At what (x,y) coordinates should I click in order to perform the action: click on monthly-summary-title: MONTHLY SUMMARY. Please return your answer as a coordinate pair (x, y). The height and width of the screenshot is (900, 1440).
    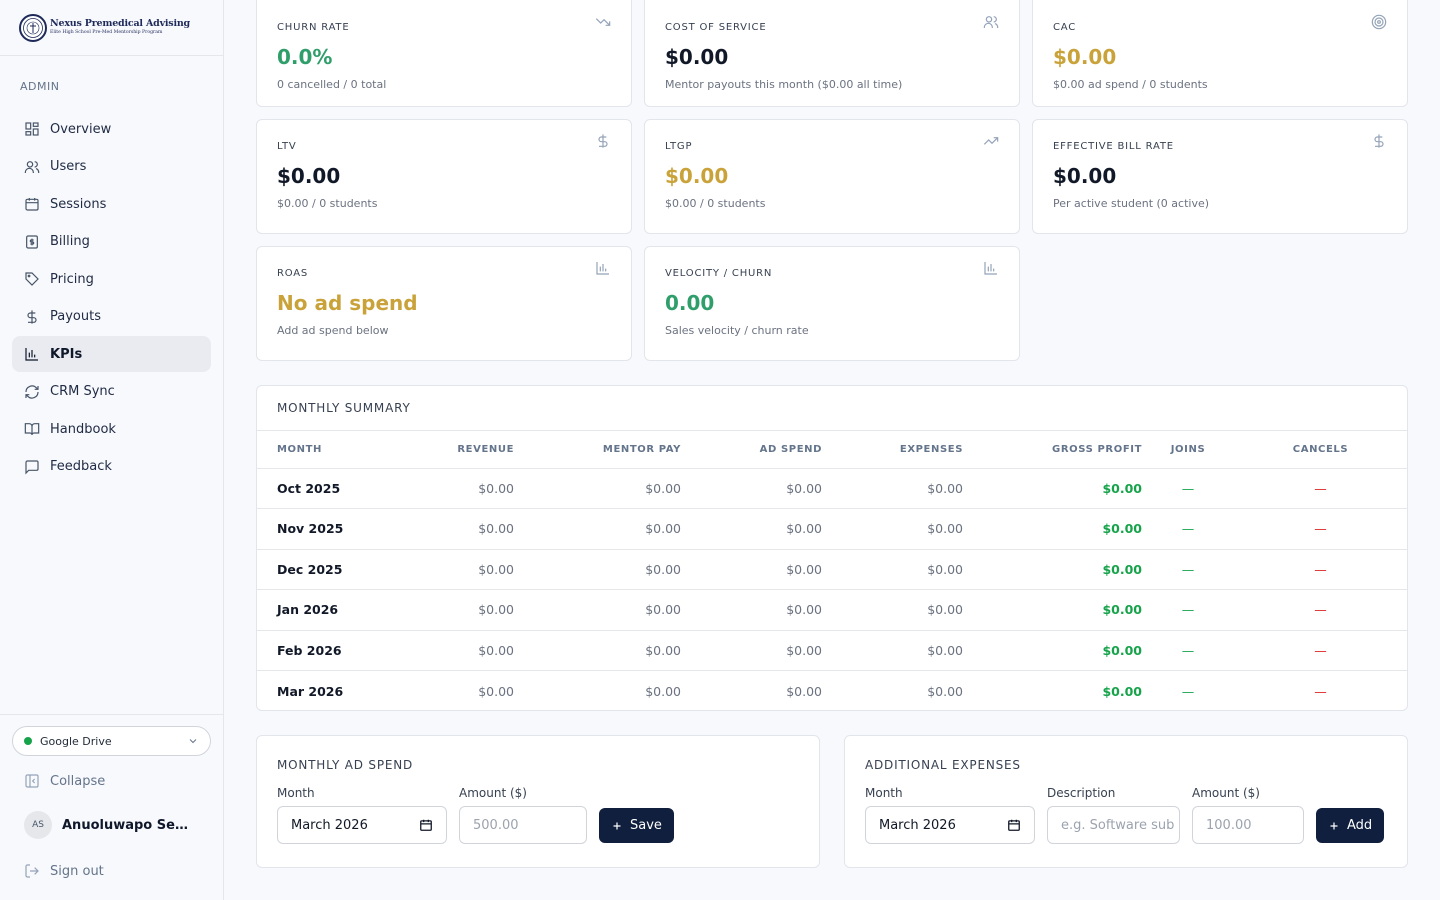
    Looking at the image, I should click on (832, 408).